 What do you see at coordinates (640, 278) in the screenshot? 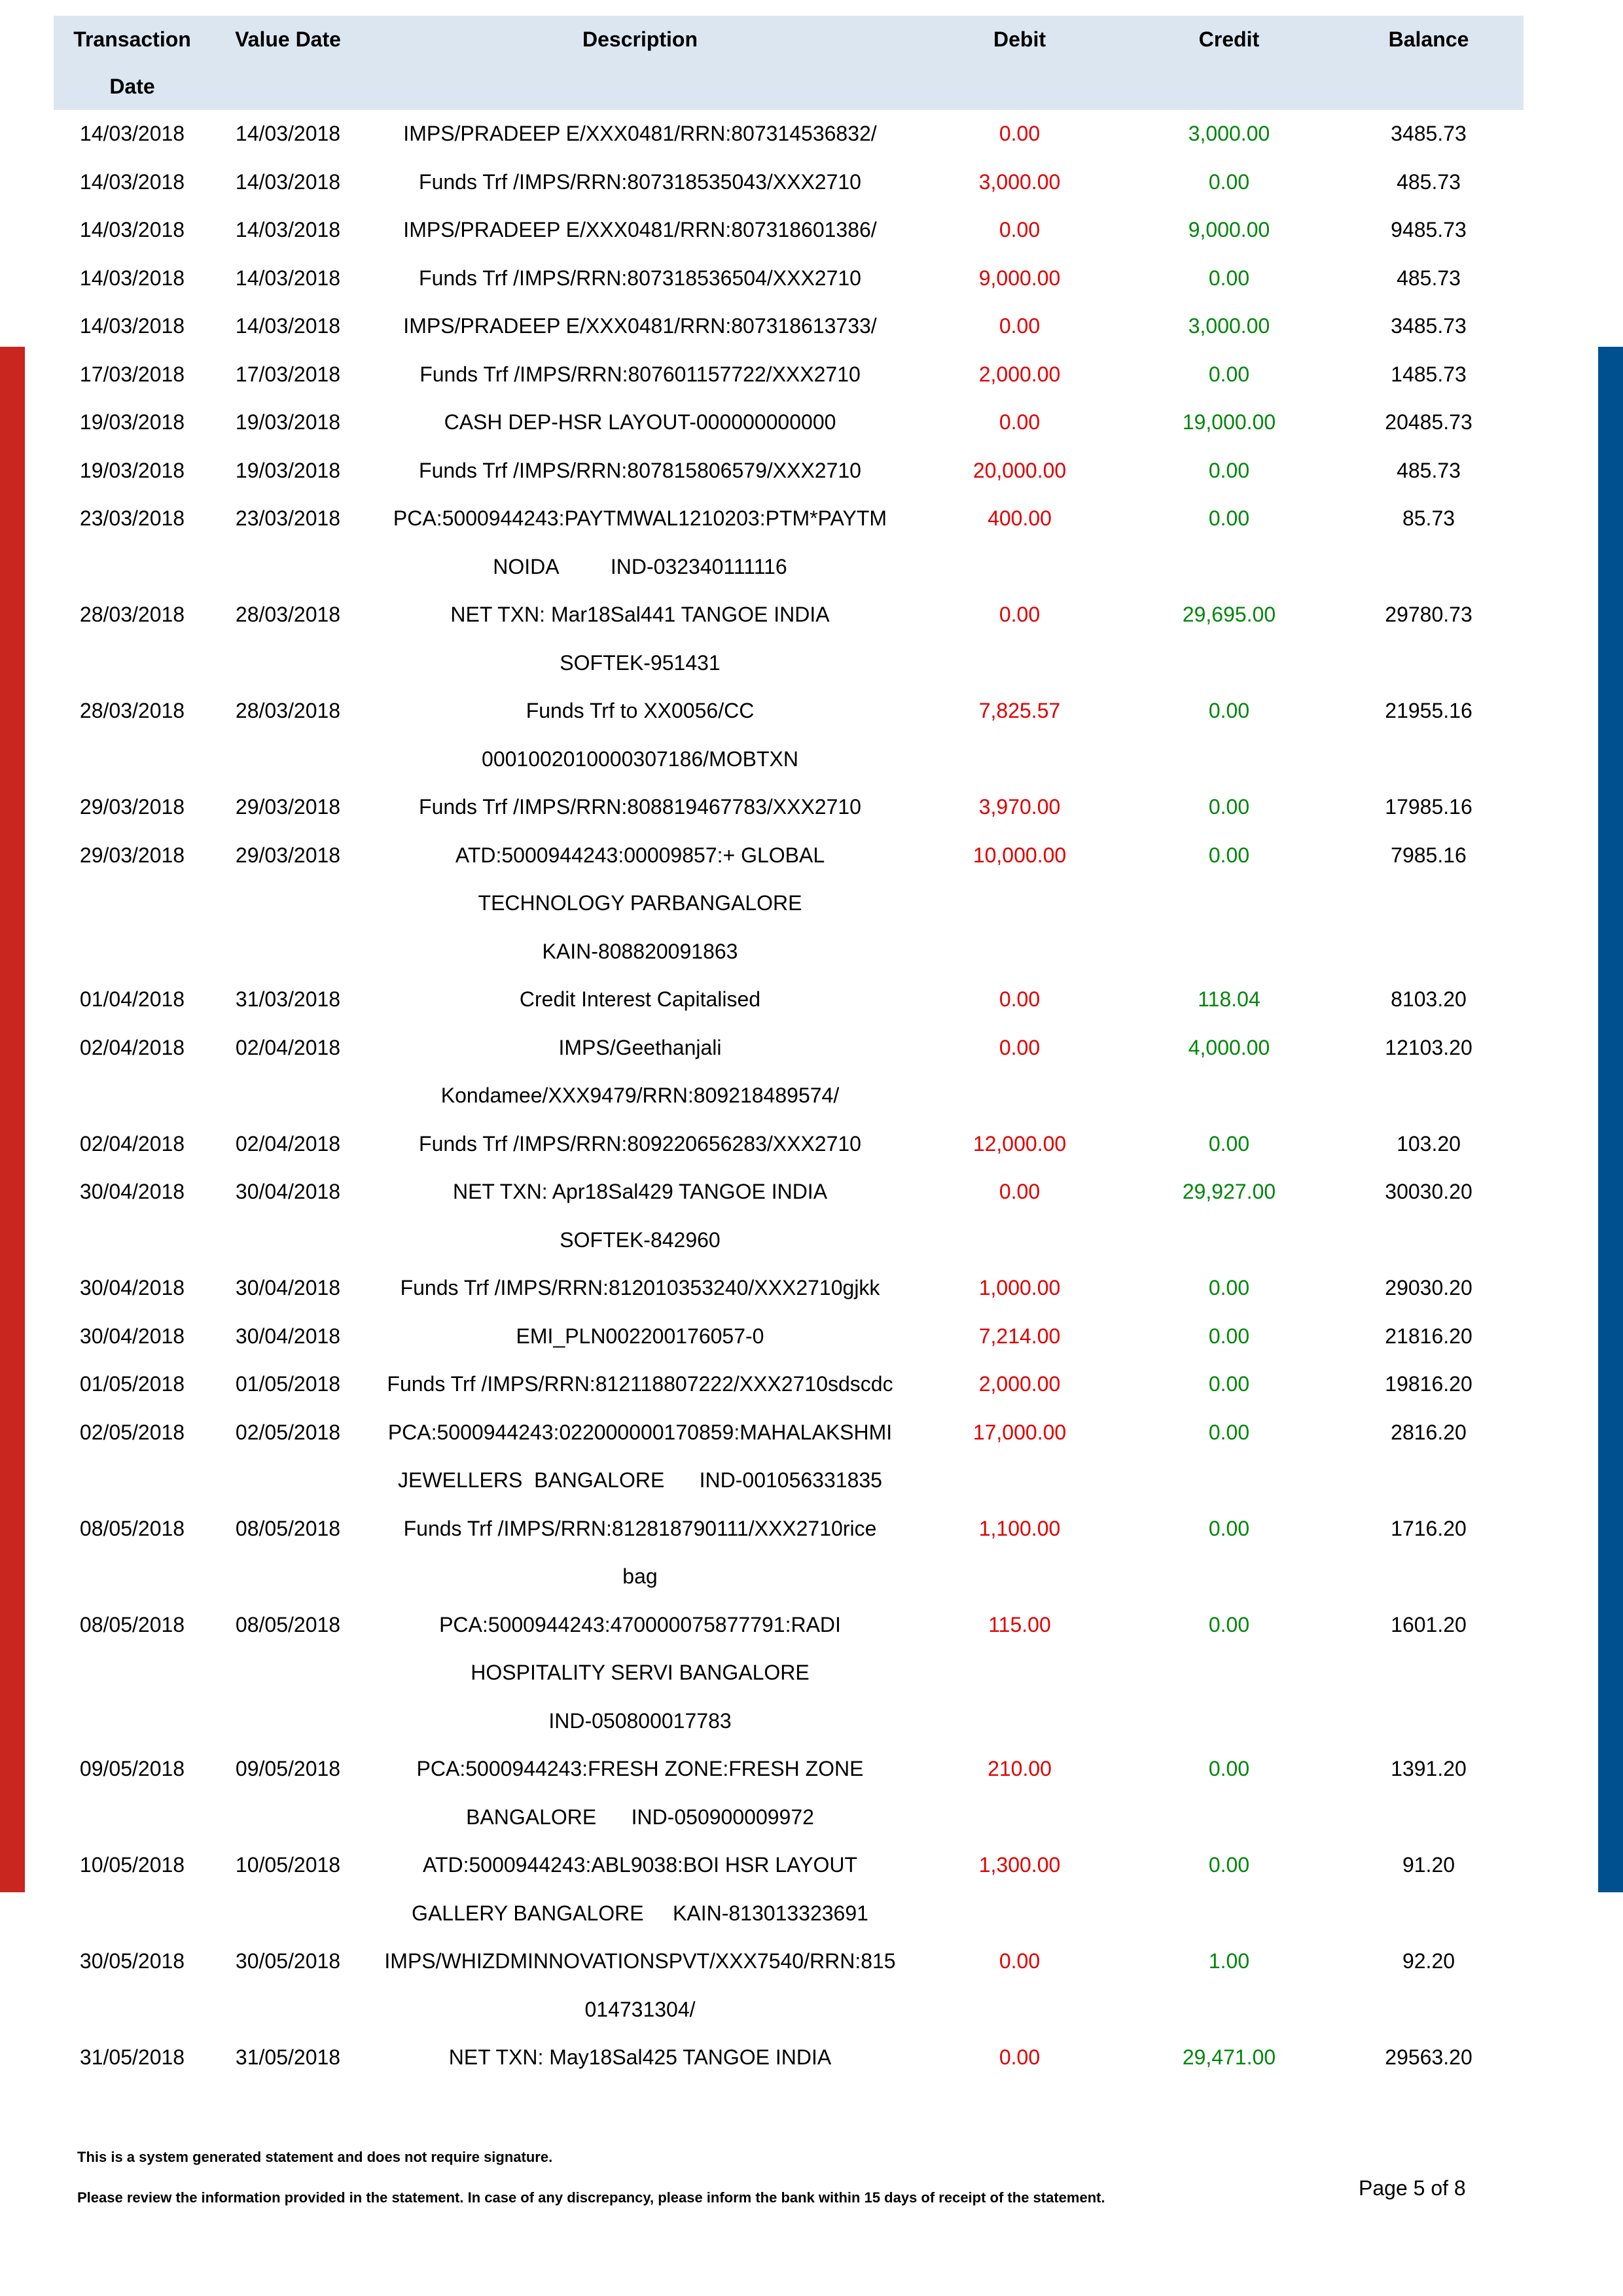
I see `cell-description: Funds Trf /IMPS/RRN:807318536504/XXX2710` at bounding box center [640, 278].